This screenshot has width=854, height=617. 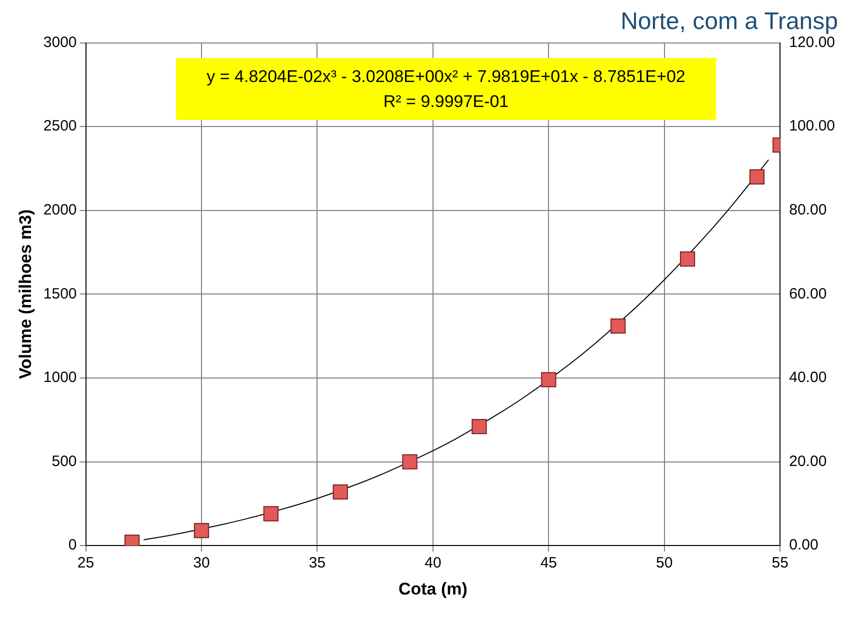 I want to click on x-tick-label: 40, so click(x=433, y=563).